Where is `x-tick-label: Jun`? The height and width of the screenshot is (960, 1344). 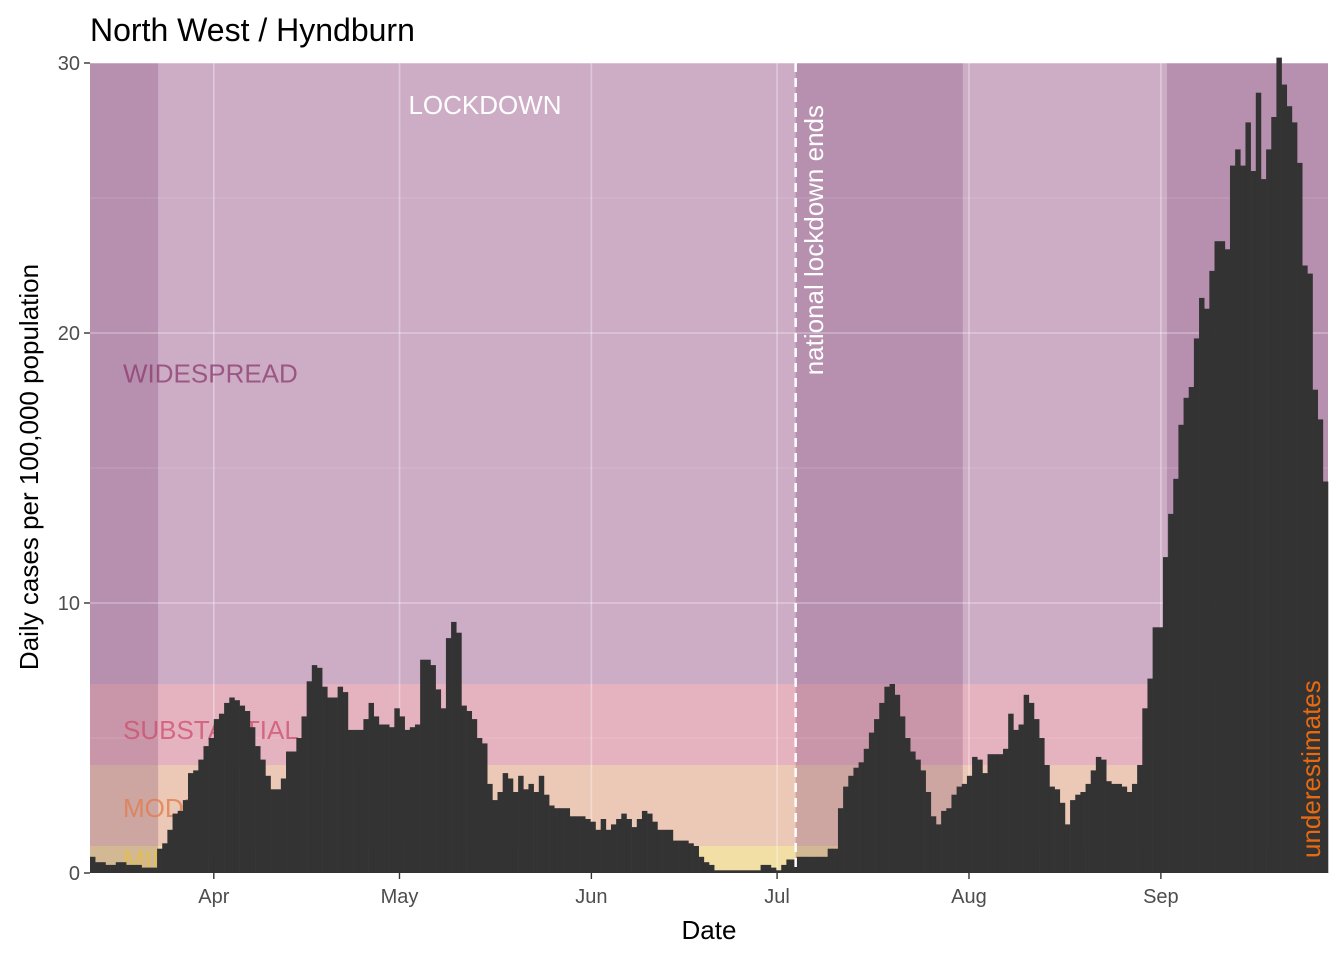 x-tick-label: Jun is located at coordinates (591, 897).